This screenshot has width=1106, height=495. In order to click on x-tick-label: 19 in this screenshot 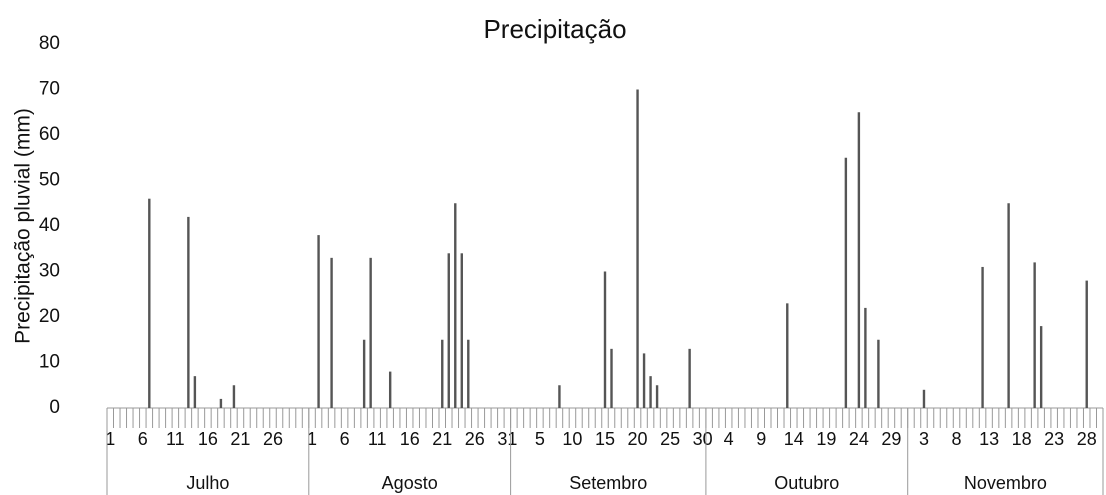, I will do `click(826, 439)`.